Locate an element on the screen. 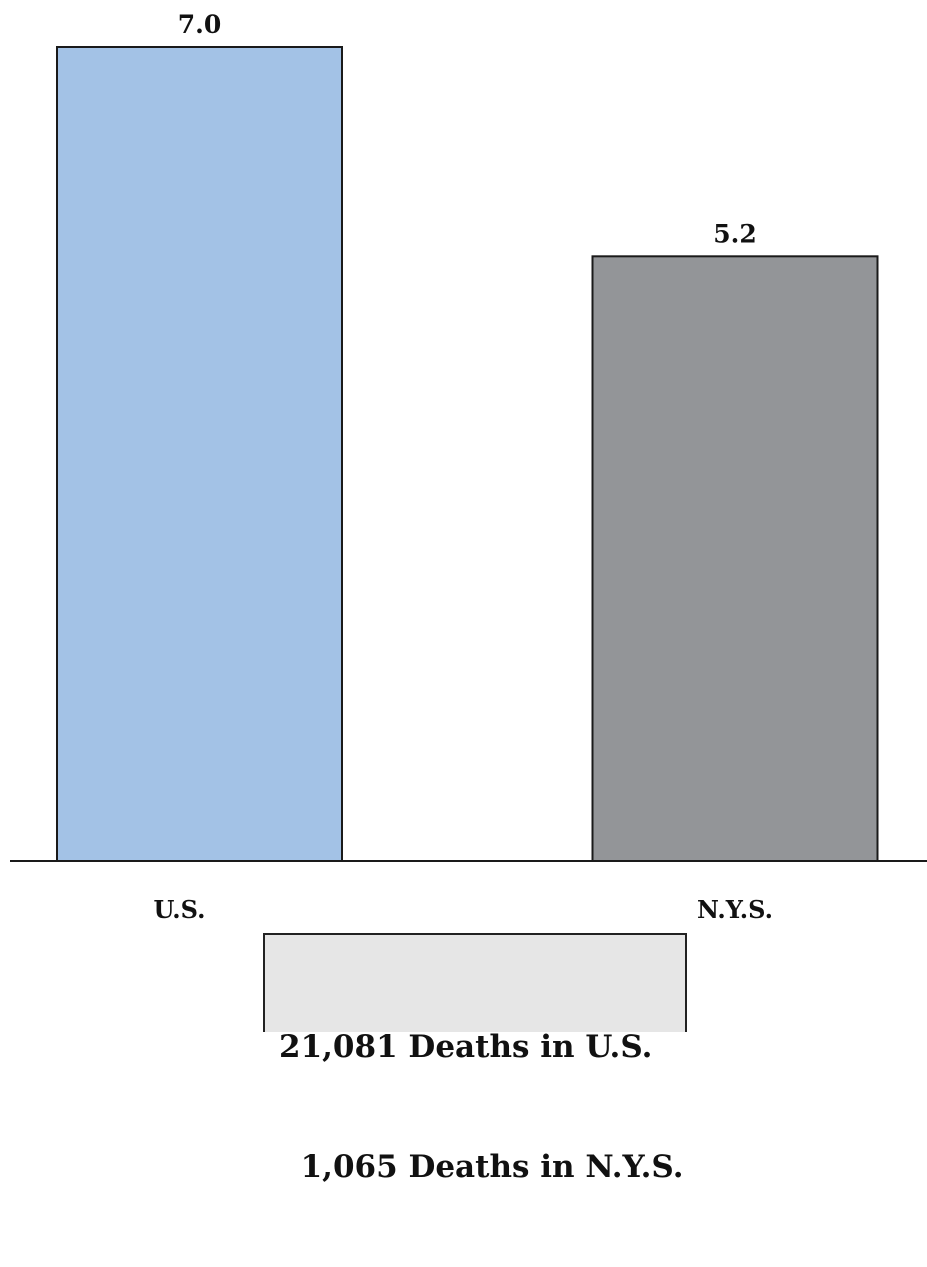 This screenshot has width=927, height=1267. bar-n-y-s is located at coordinates (735, 559).